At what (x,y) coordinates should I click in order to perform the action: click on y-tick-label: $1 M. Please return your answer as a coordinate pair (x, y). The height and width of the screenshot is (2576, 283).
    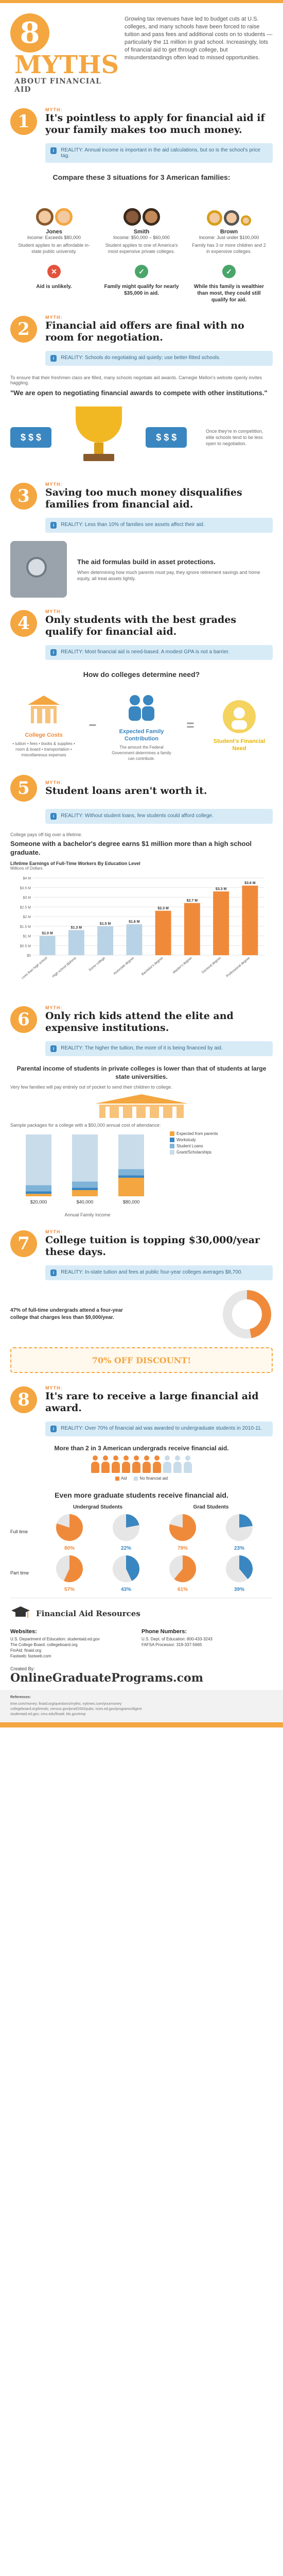
    Looking at the image, I should click on (27, 937).